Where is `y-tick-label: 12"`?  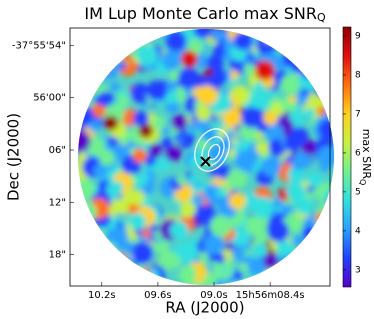
y-tick-label: 12" is located at coordinates (57, 202).